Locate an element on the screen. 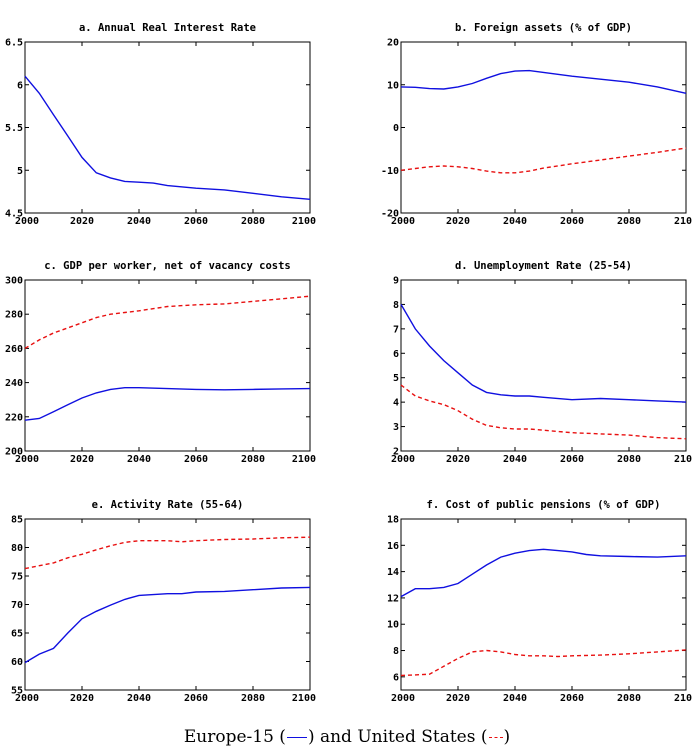 The image size is (694, 756). panel-b-ytick-label: 10 is located at coordinates (393, 85).